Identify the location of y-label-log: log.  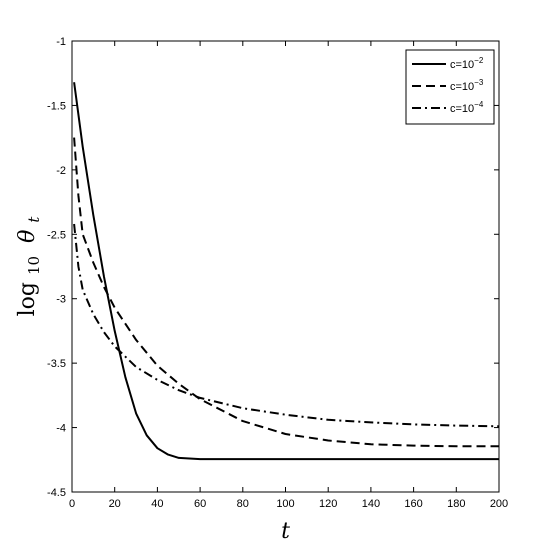
(27, 299).